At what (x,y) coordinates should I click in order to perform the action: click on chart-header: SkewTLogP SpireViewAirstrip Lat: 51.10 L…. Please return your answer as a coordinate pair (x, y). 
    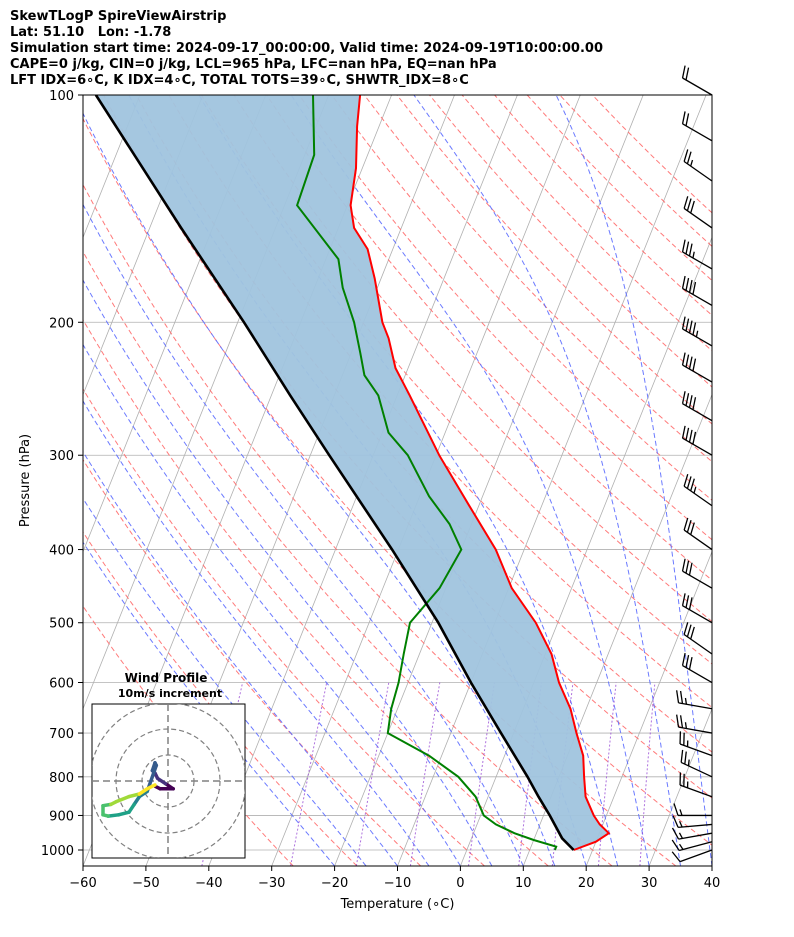
    Looking at the image, I should click on (306, 49).